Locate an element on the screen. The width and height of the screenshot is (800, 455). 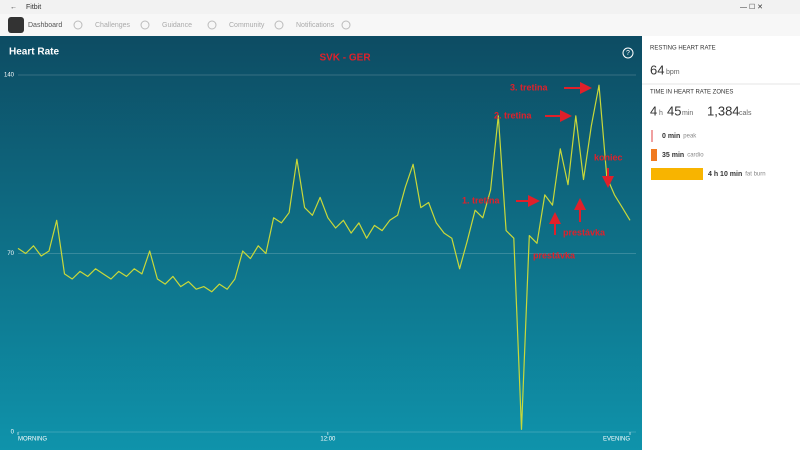
annotation: 1. tretina is located at coordinates (481, 200).